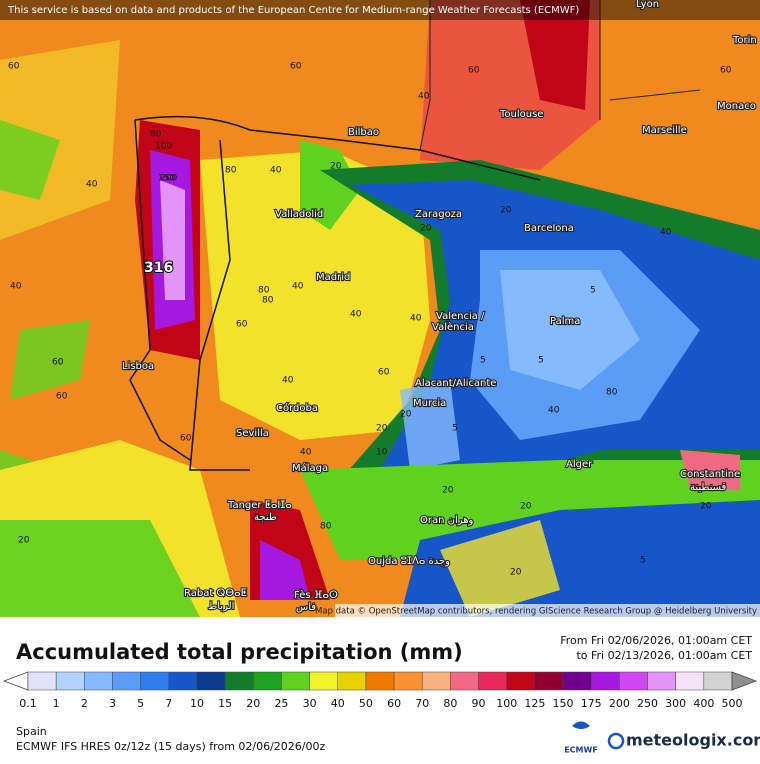 This screenshot has height=764, width=760. What do you see at coordinates (453, 327) in the screenshot?
I see `city: València` at bounding box center [453, 327].